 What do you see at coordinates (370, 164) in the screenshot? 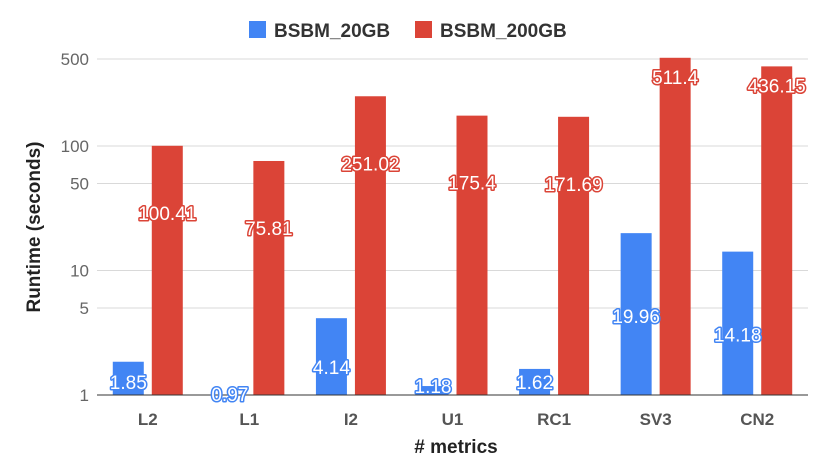
I see `data-label-bsbm-200gb-i2: 251.02` at bounding box center [370, 164].